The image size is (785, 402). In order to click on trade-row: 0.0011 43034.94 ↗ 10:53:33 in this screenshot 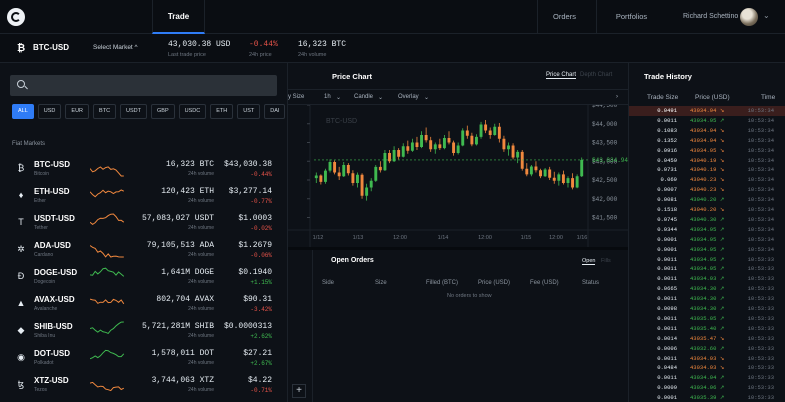, I will do `click(707, 378)`.